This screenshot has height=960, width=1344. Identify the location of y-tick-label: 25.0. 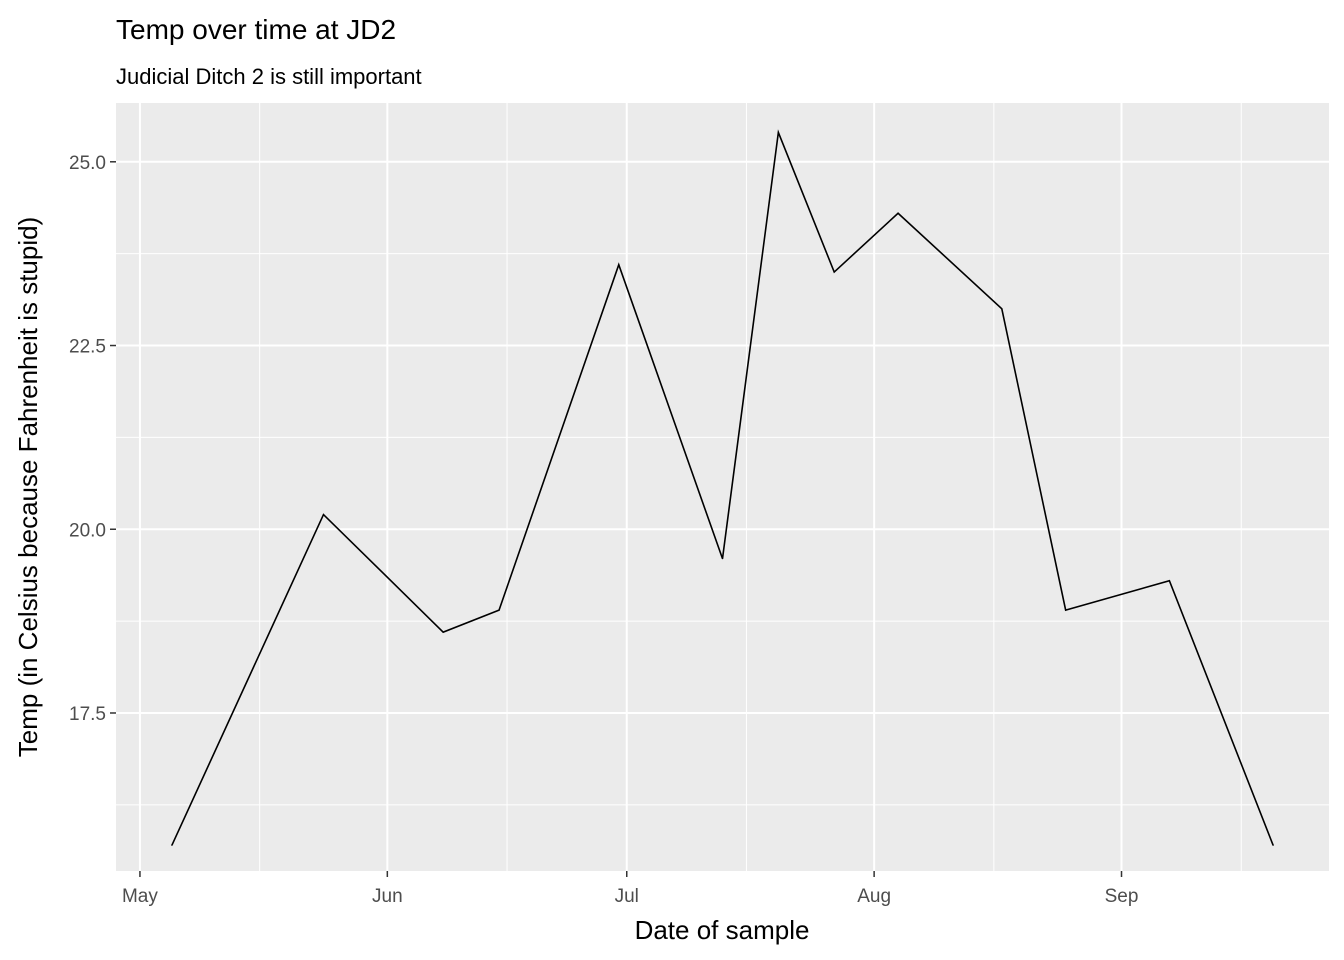
(87, 163).